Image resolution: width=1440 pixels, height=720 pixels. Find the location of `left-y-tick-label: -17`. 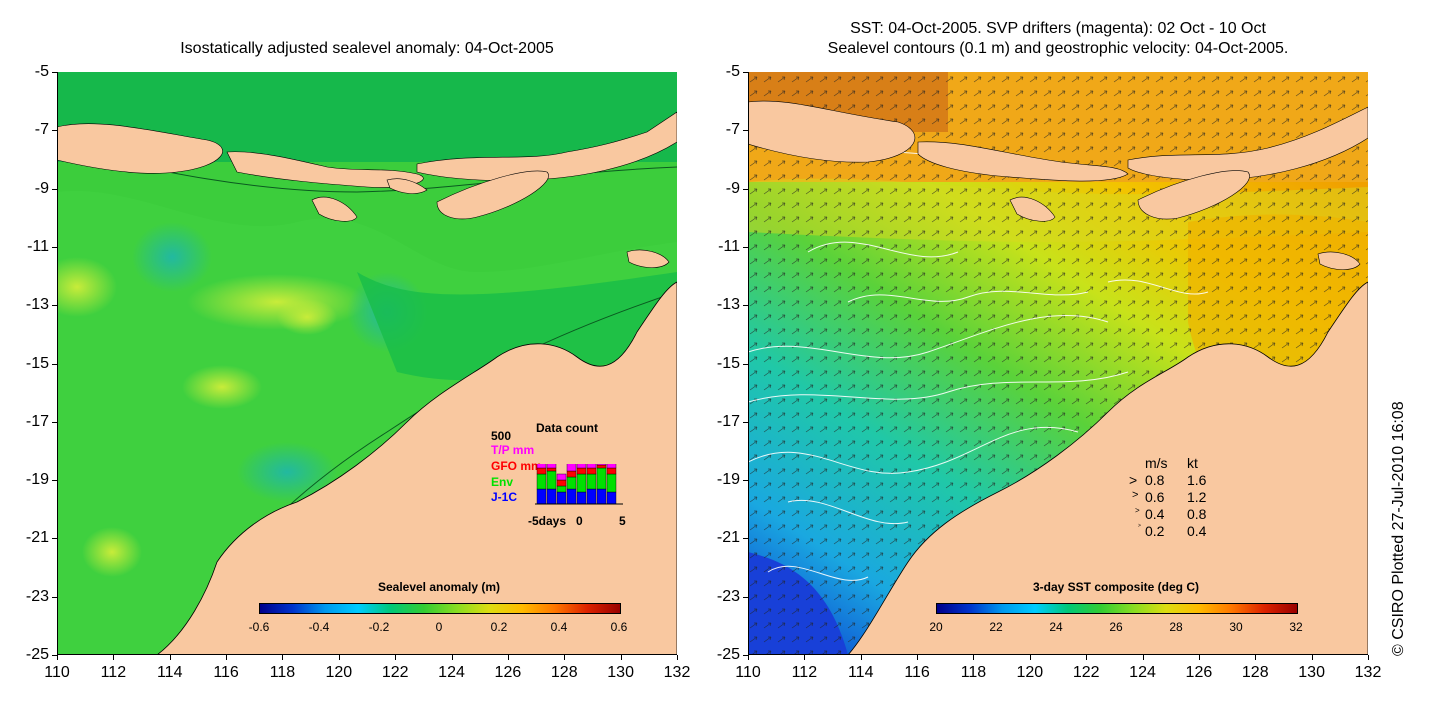

left-y-tick-label: -17 is located at coordinates (37, 421).